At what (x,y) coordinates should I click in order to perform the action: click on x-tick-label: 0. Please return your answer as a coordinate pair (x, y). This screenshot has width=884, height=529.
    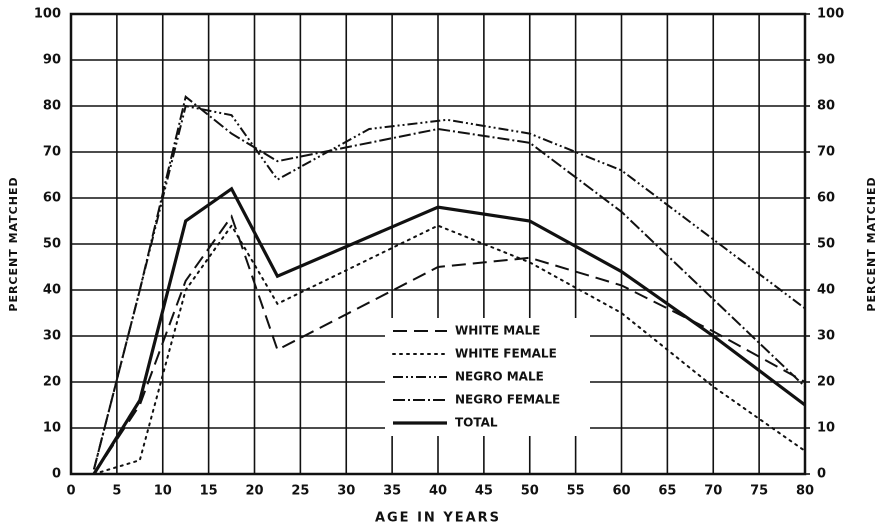
    Looking at the image, I should click on (70, 491).